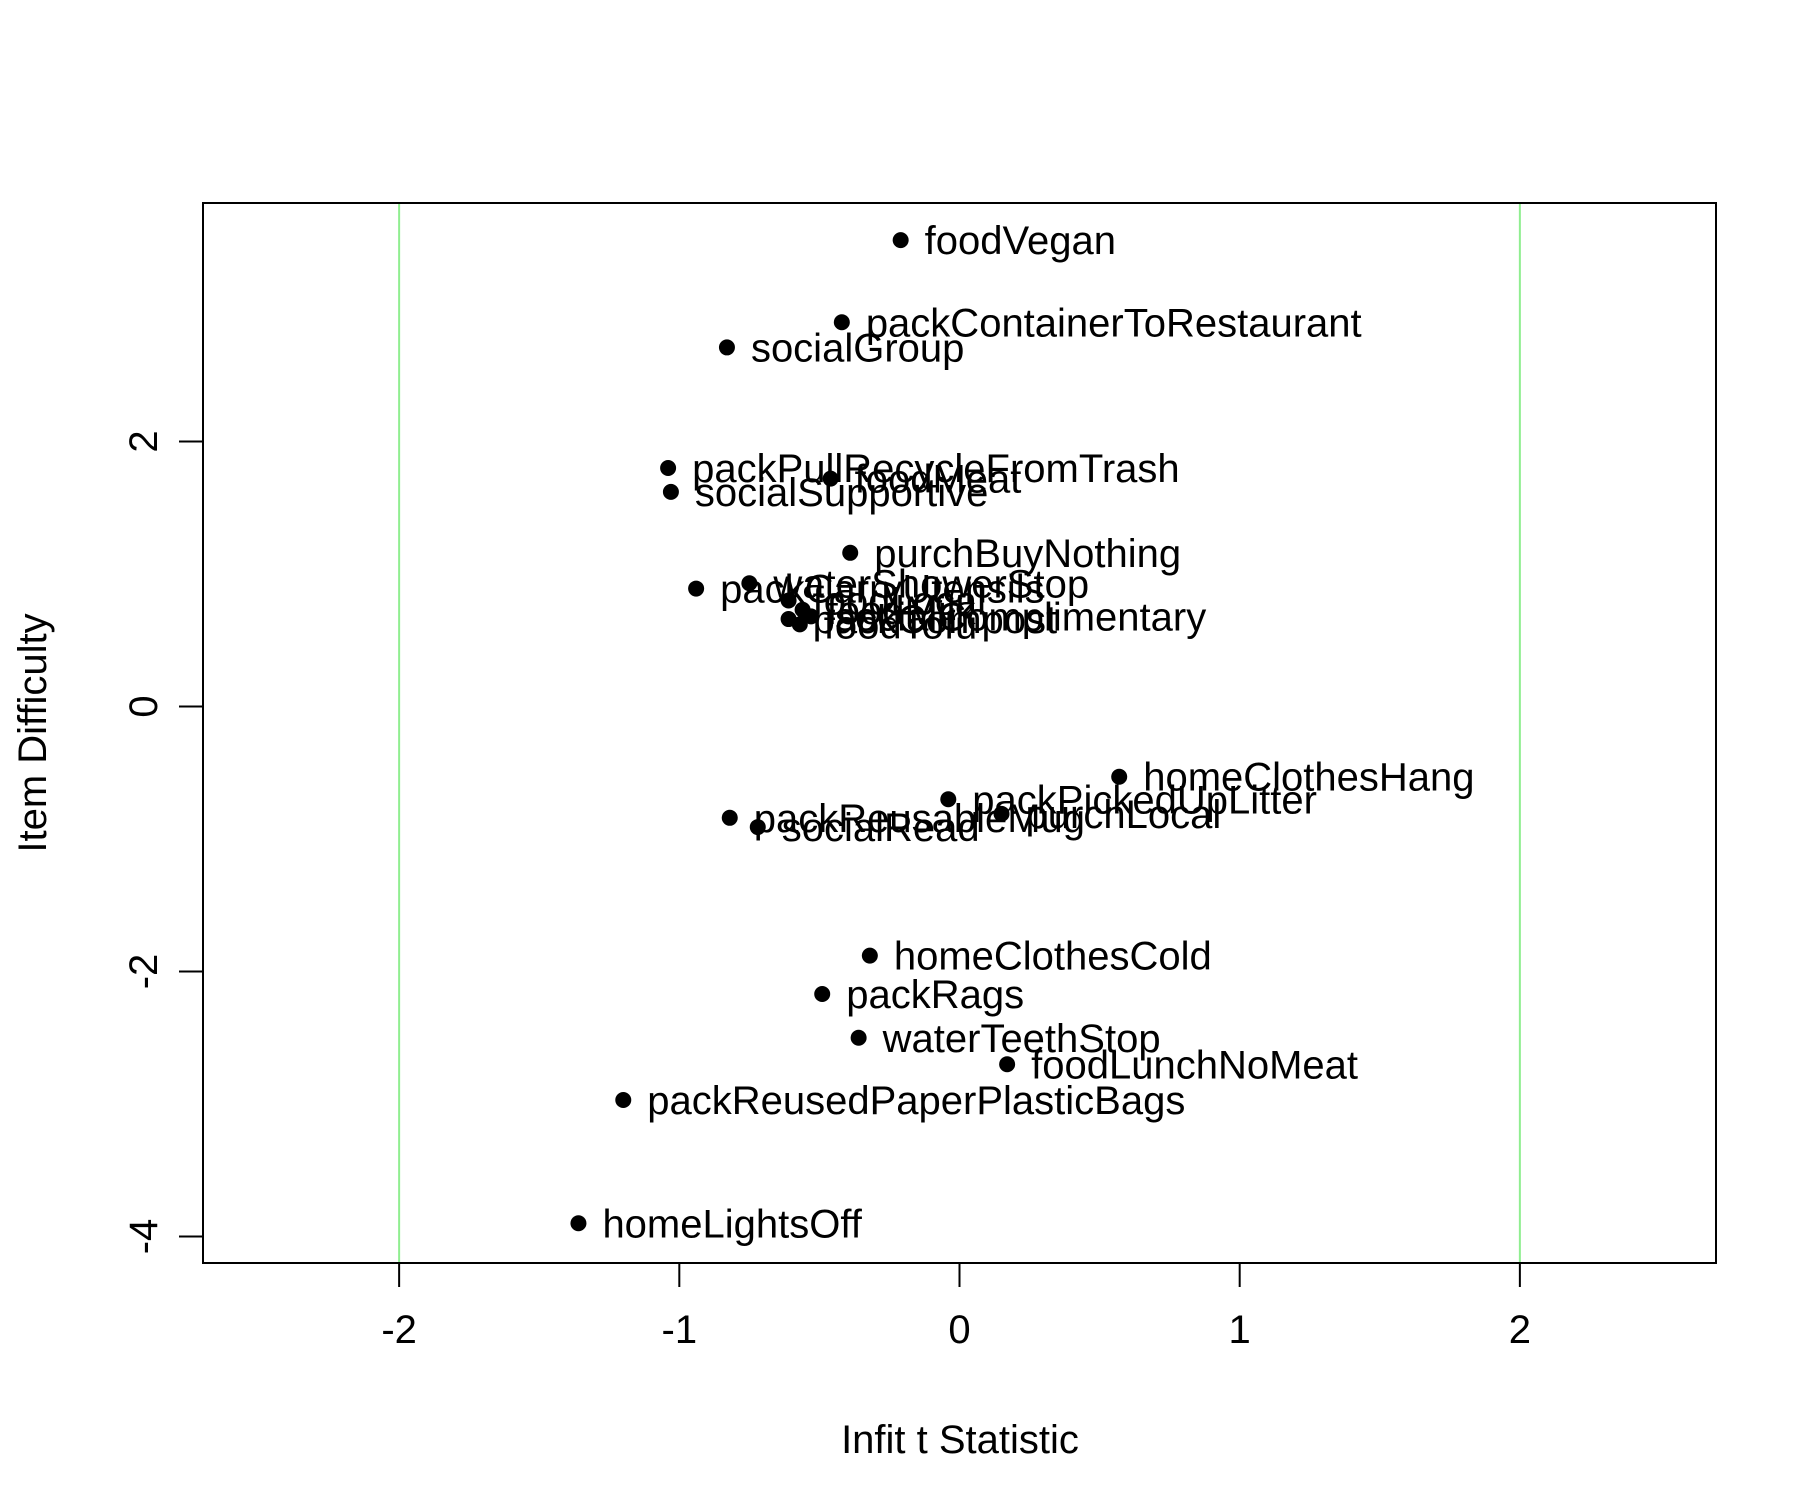  I want to click on y-axis-title: Item Difficulty, so click(33, 732).